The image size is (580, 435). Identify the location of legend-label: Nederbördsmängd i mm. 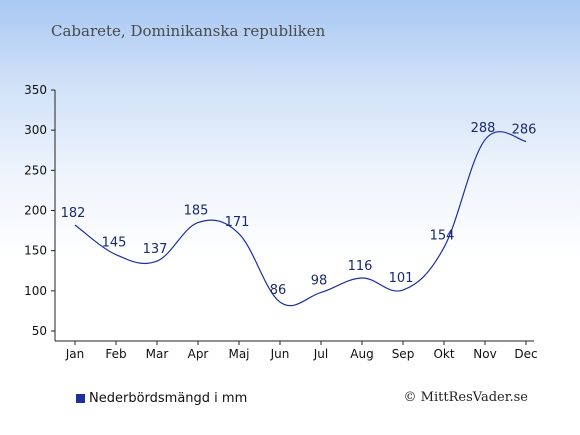
(168, 398).